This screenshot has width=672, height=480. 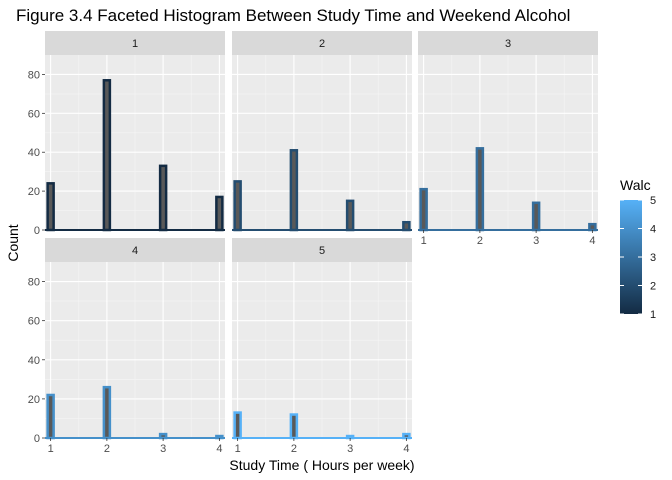 I want to click on y-axis-title: Count, so click(x=13, y=242).